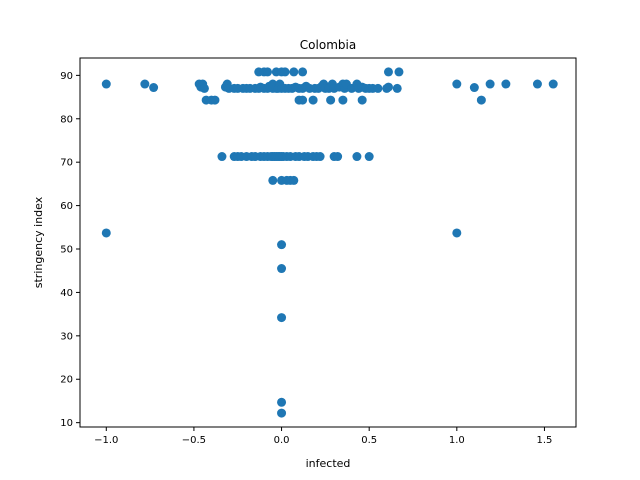 This screenshot has width=640, height=480. I want to click on y-tick-label: 60, so click(66, 206).